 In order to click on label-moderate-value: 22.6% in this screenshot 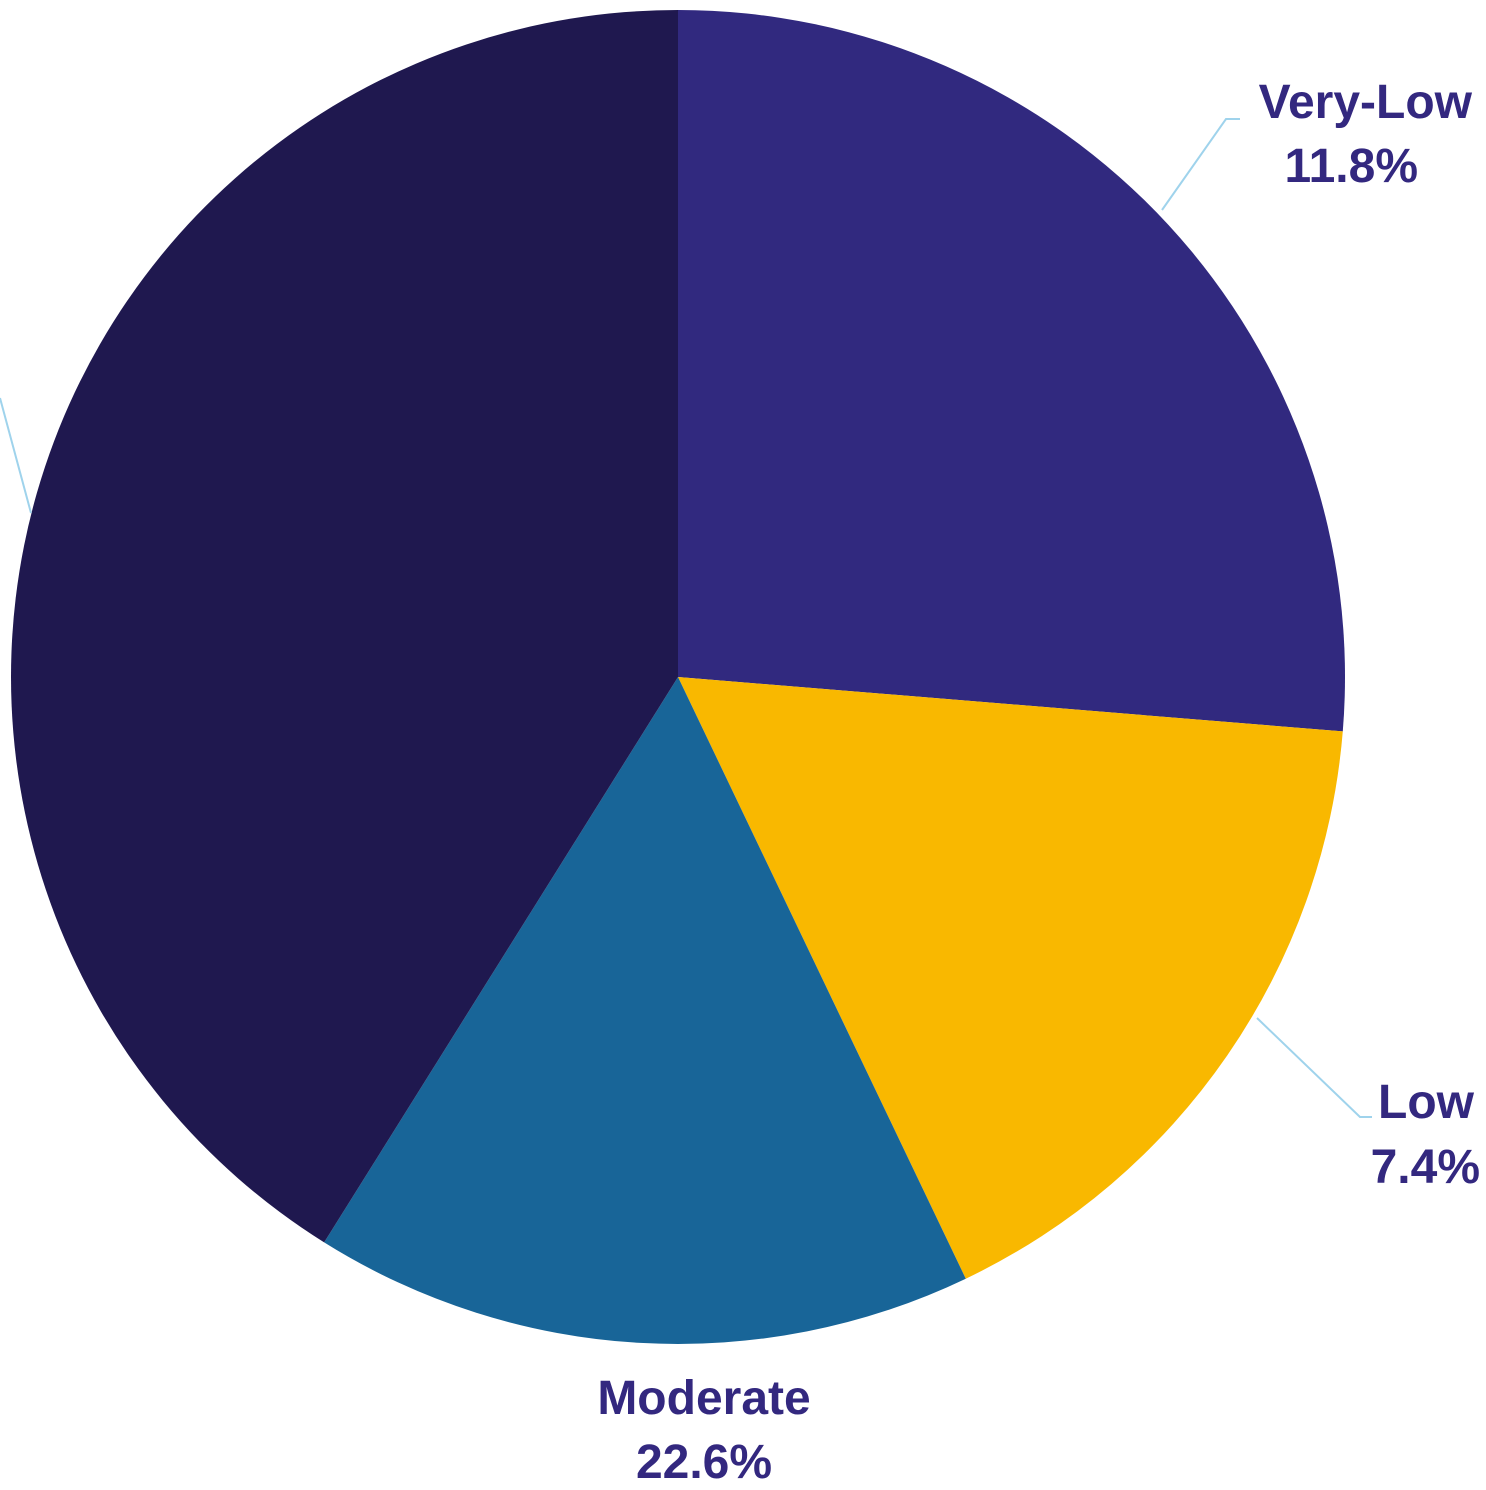, I will do `click(704, 1462)`.